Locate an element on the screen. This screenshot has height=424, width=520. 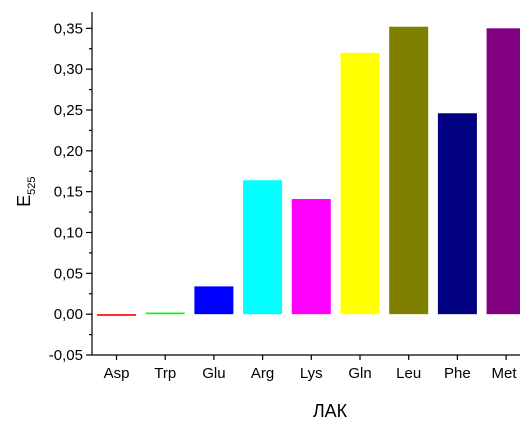
bar-phe is located at coordinates (457, 214).